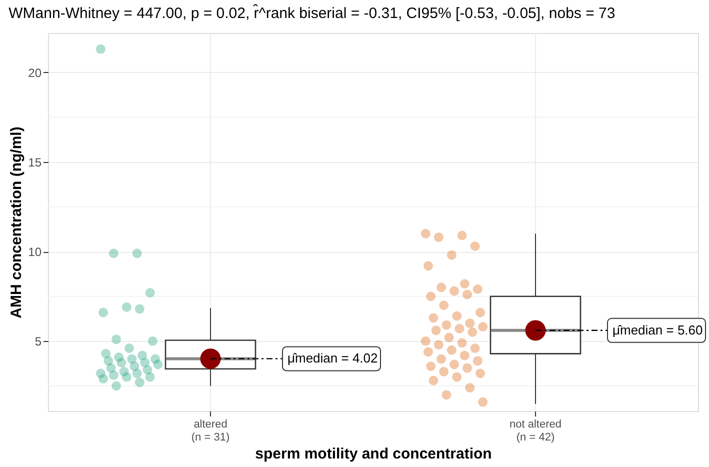  I want to click on chart-title: WMann-Whitney = 447.00, p = 0.02, r̂^rank biserial = -0.31, CI95% [-0.53, -0.05], nobs = 73, so click(312, 13).